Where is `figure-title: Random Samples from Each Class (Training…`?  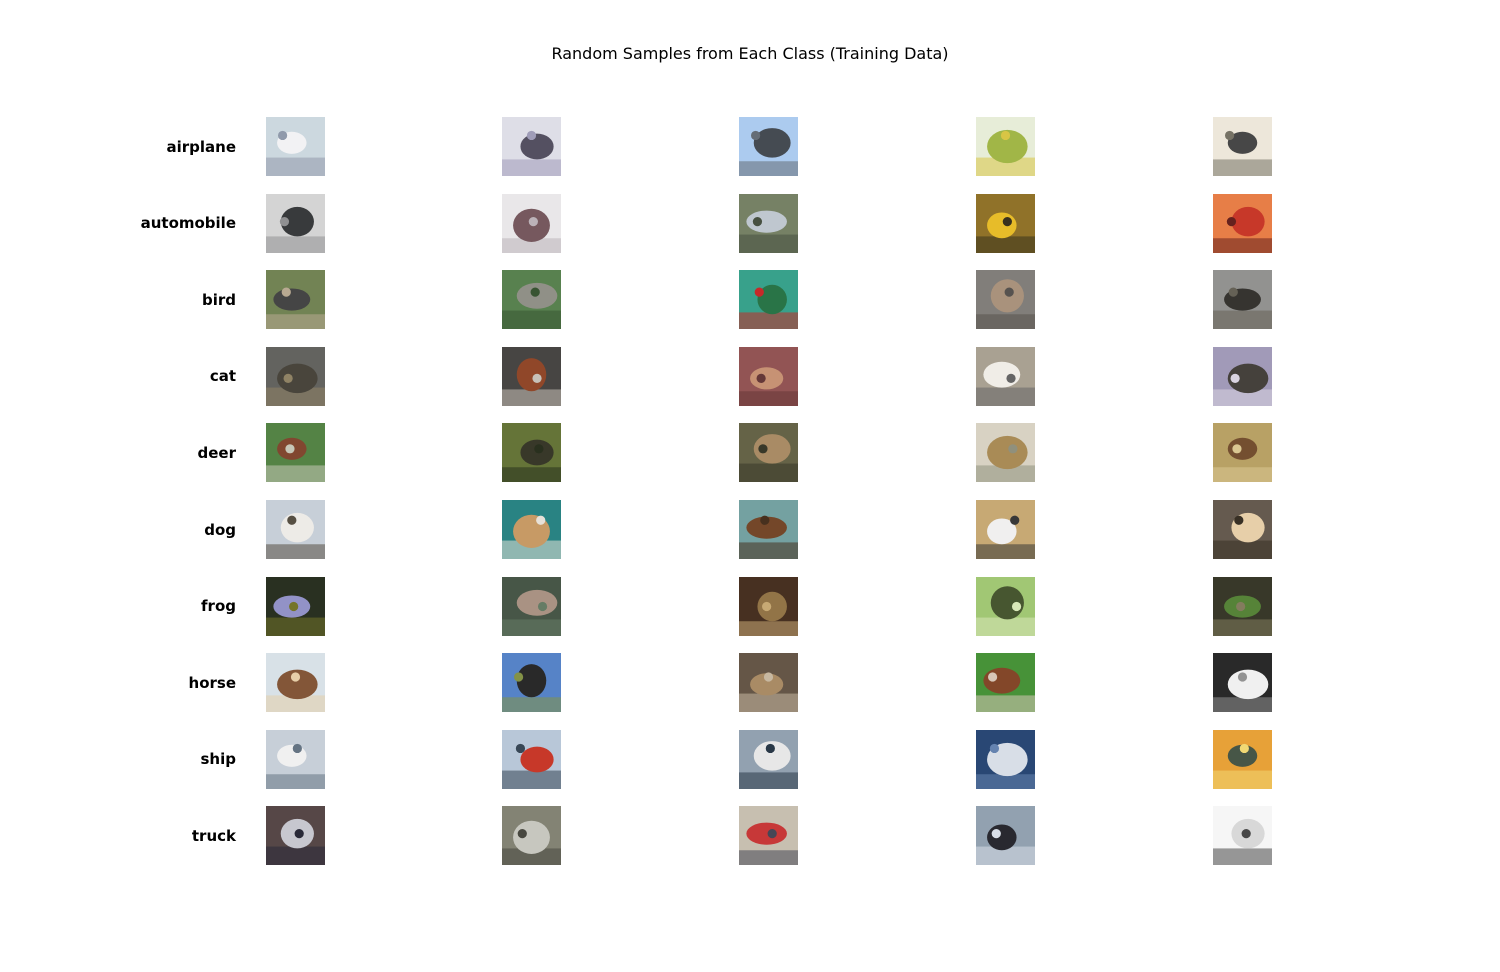 figure-title: Random Samples from Each Class (Training… is located at coordinates (750, 53).